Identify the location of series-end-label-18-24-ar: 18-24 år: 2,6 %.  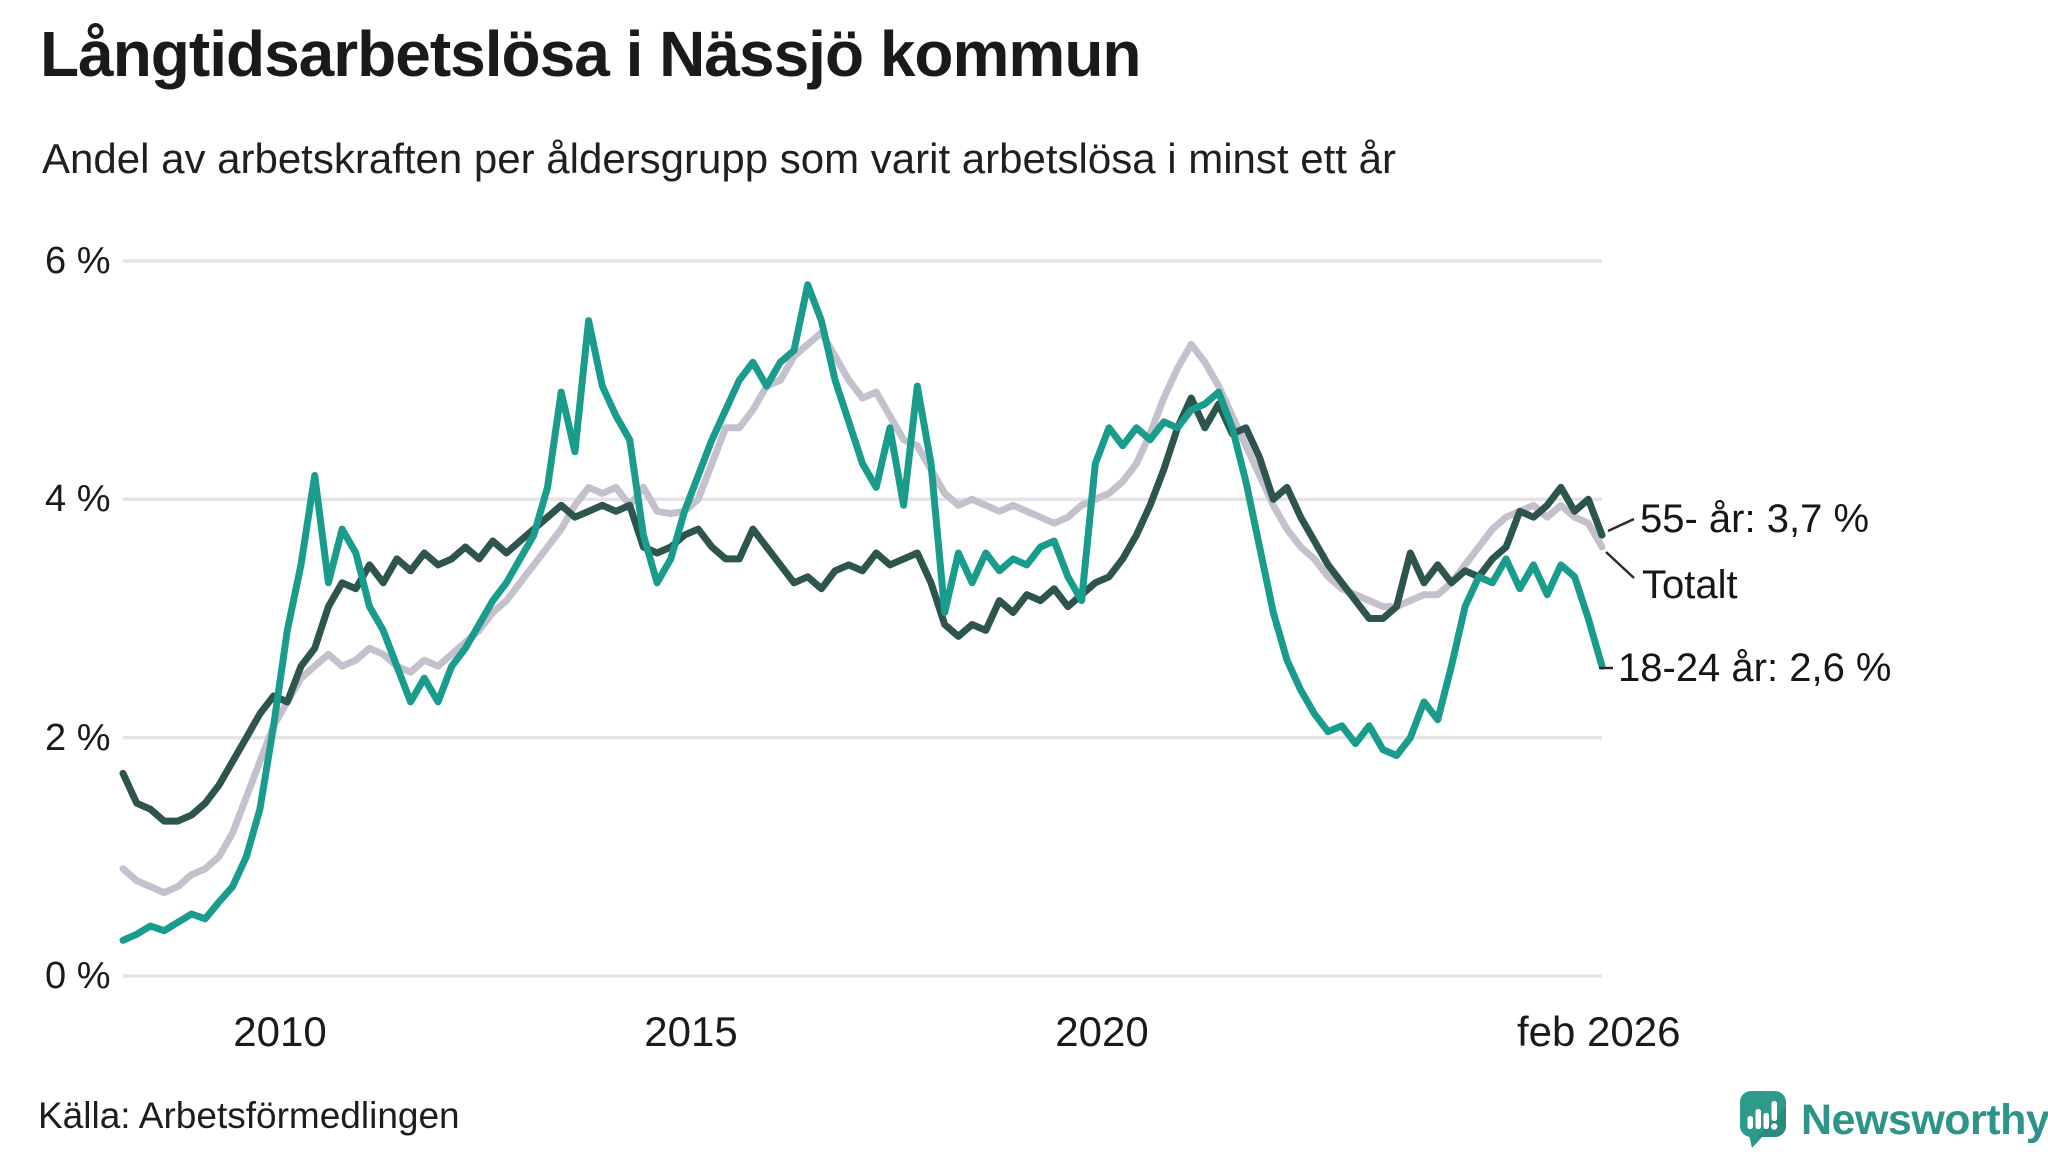
(1755, 668).